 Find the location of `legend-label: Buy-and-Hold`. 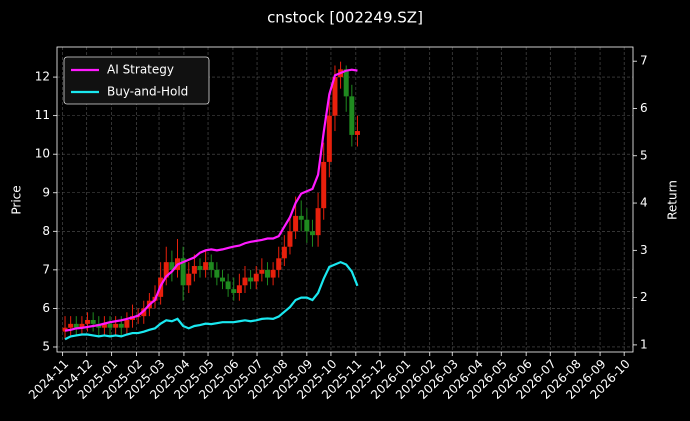

legend-label: Buy-and-Hold is located at coordinates (147, 92).